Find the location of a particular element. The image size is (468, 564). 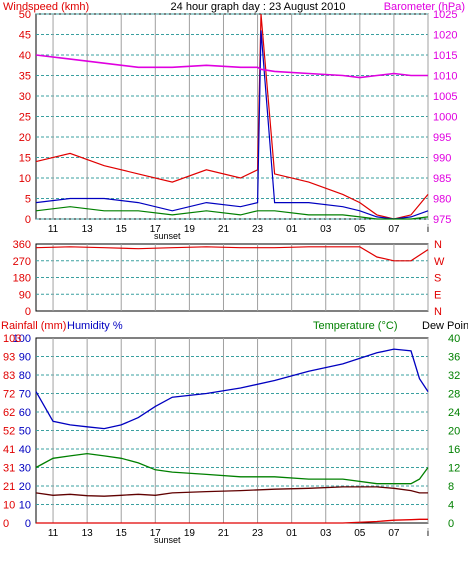

wind-tick-label: 0 is located at coordinates (28, 220).